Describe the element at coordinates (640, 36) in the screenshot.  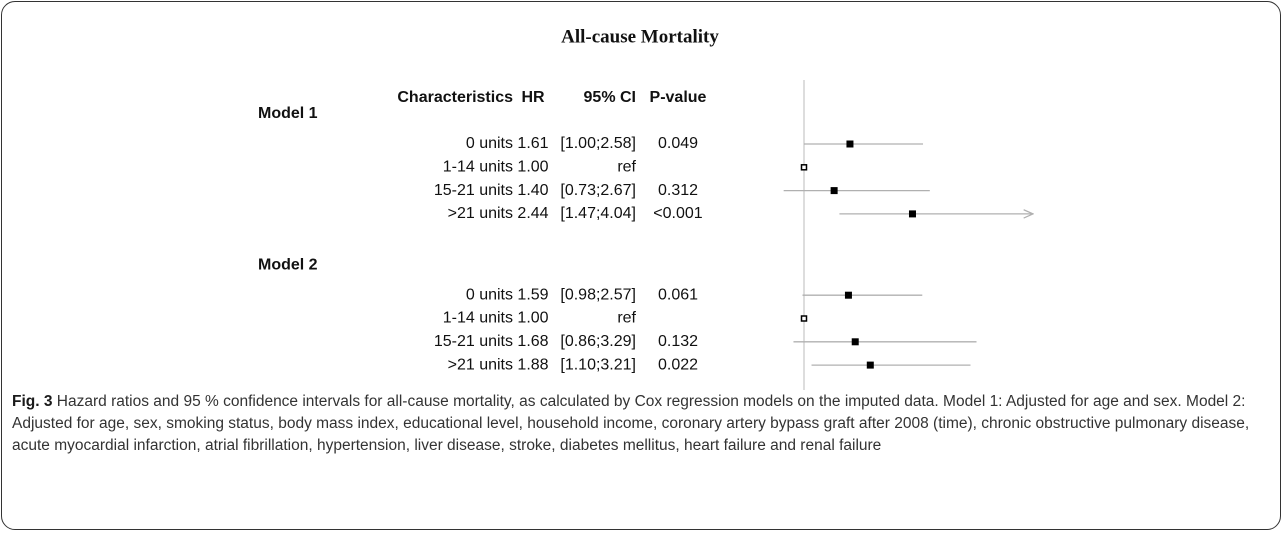
I see `chart-title: All-cause Mortality` at that location.